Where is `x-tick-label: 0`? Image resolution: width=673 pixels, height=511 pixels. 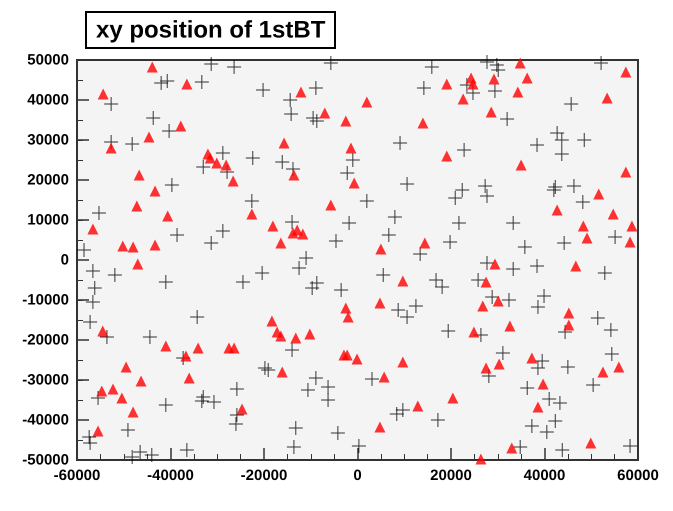 x-tick-label: 0 is located at coordinates (357, 475).